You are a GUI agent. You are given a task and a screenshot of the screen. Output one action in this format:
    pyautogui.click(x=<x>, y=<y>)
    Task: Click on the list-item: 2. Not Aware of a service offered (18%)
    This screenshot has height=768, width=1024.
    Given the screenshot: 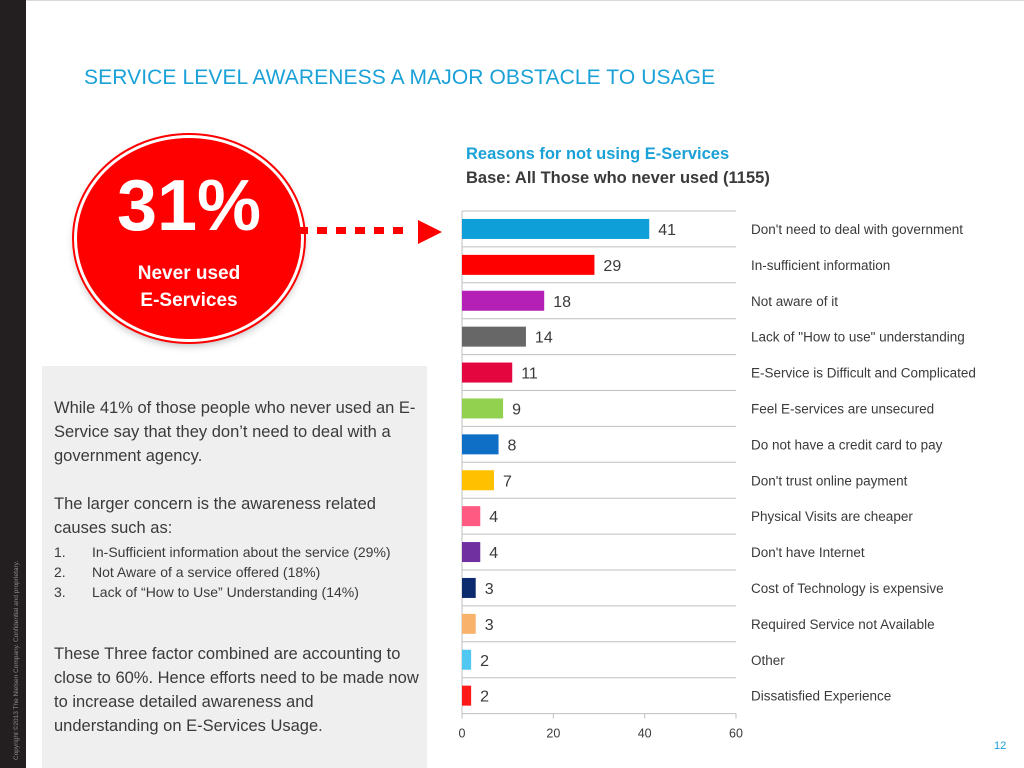 What is the action you would take?
    pyautogui.click(x=236, y=572)
    